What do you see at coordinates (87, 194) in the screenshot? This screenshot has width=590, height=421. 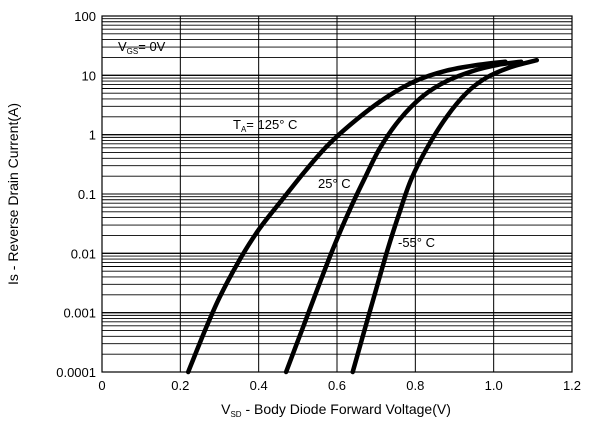 I see `y-tick-label: 0.1` at bounding box center [87, 194].